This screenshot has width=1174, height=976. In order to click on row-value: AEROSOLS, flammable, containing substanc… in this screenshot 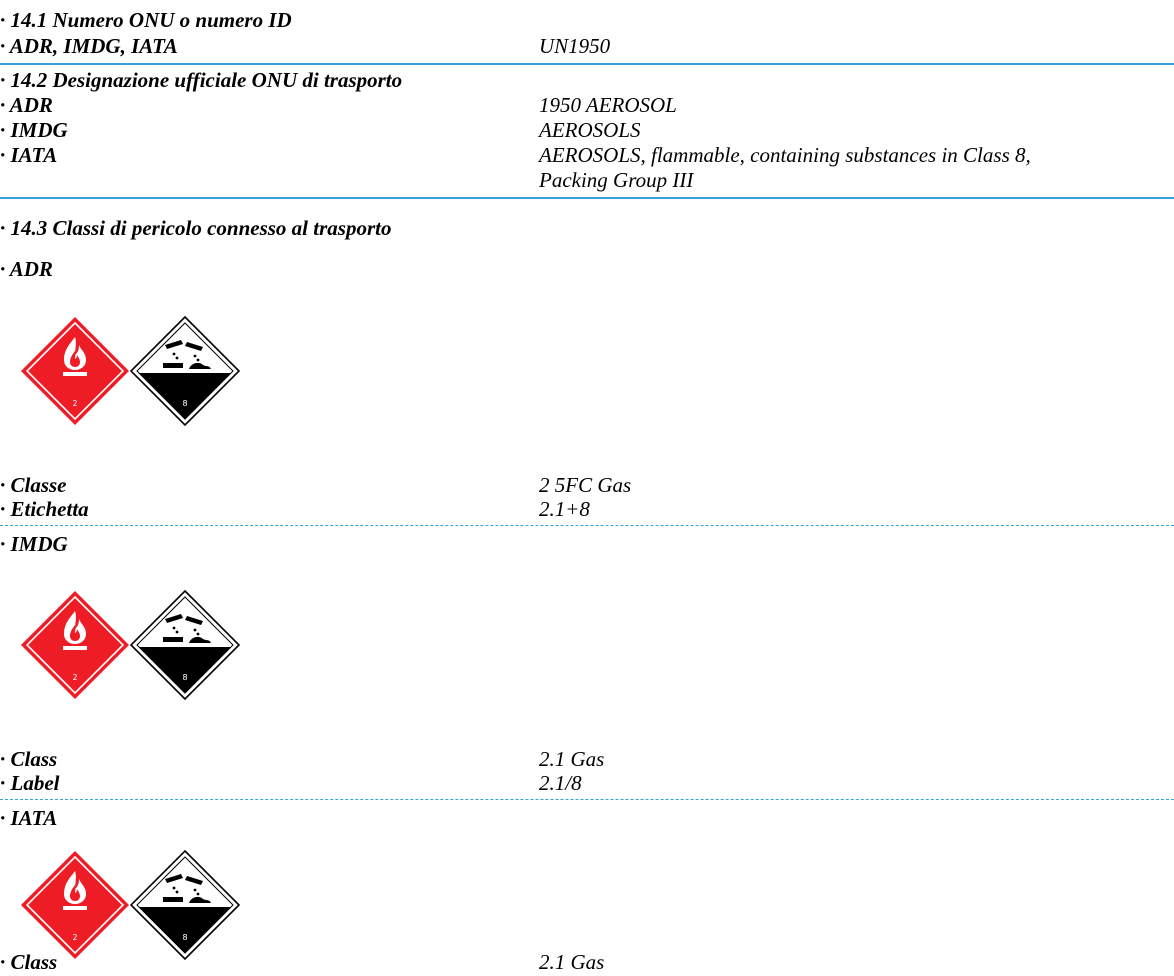, I will do `click(785, 155)`.